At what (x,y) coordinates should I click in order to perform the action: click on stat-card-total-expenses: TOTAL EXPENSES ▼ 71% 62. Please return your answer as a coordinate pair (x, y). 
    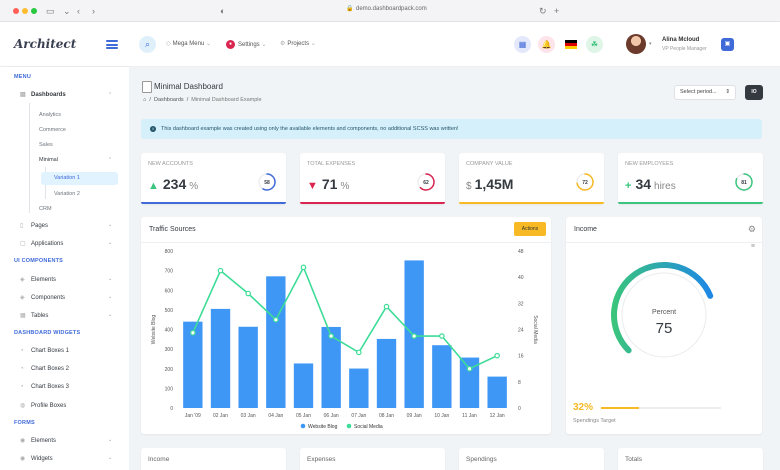
    Looking at the image, I should click on (372, 178).